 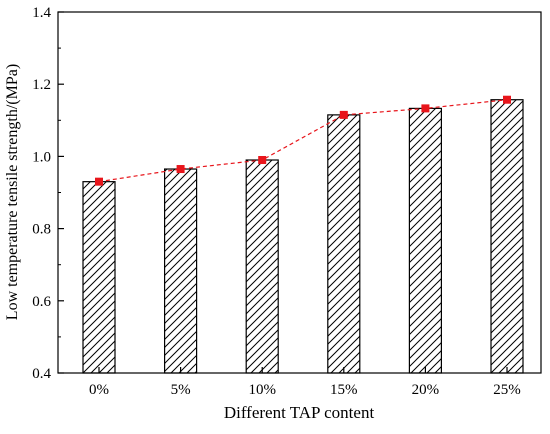 What do you see at coordinates (425, 108) in the screenshot?
I see `marker-20%` at bounding box center [425, 108].